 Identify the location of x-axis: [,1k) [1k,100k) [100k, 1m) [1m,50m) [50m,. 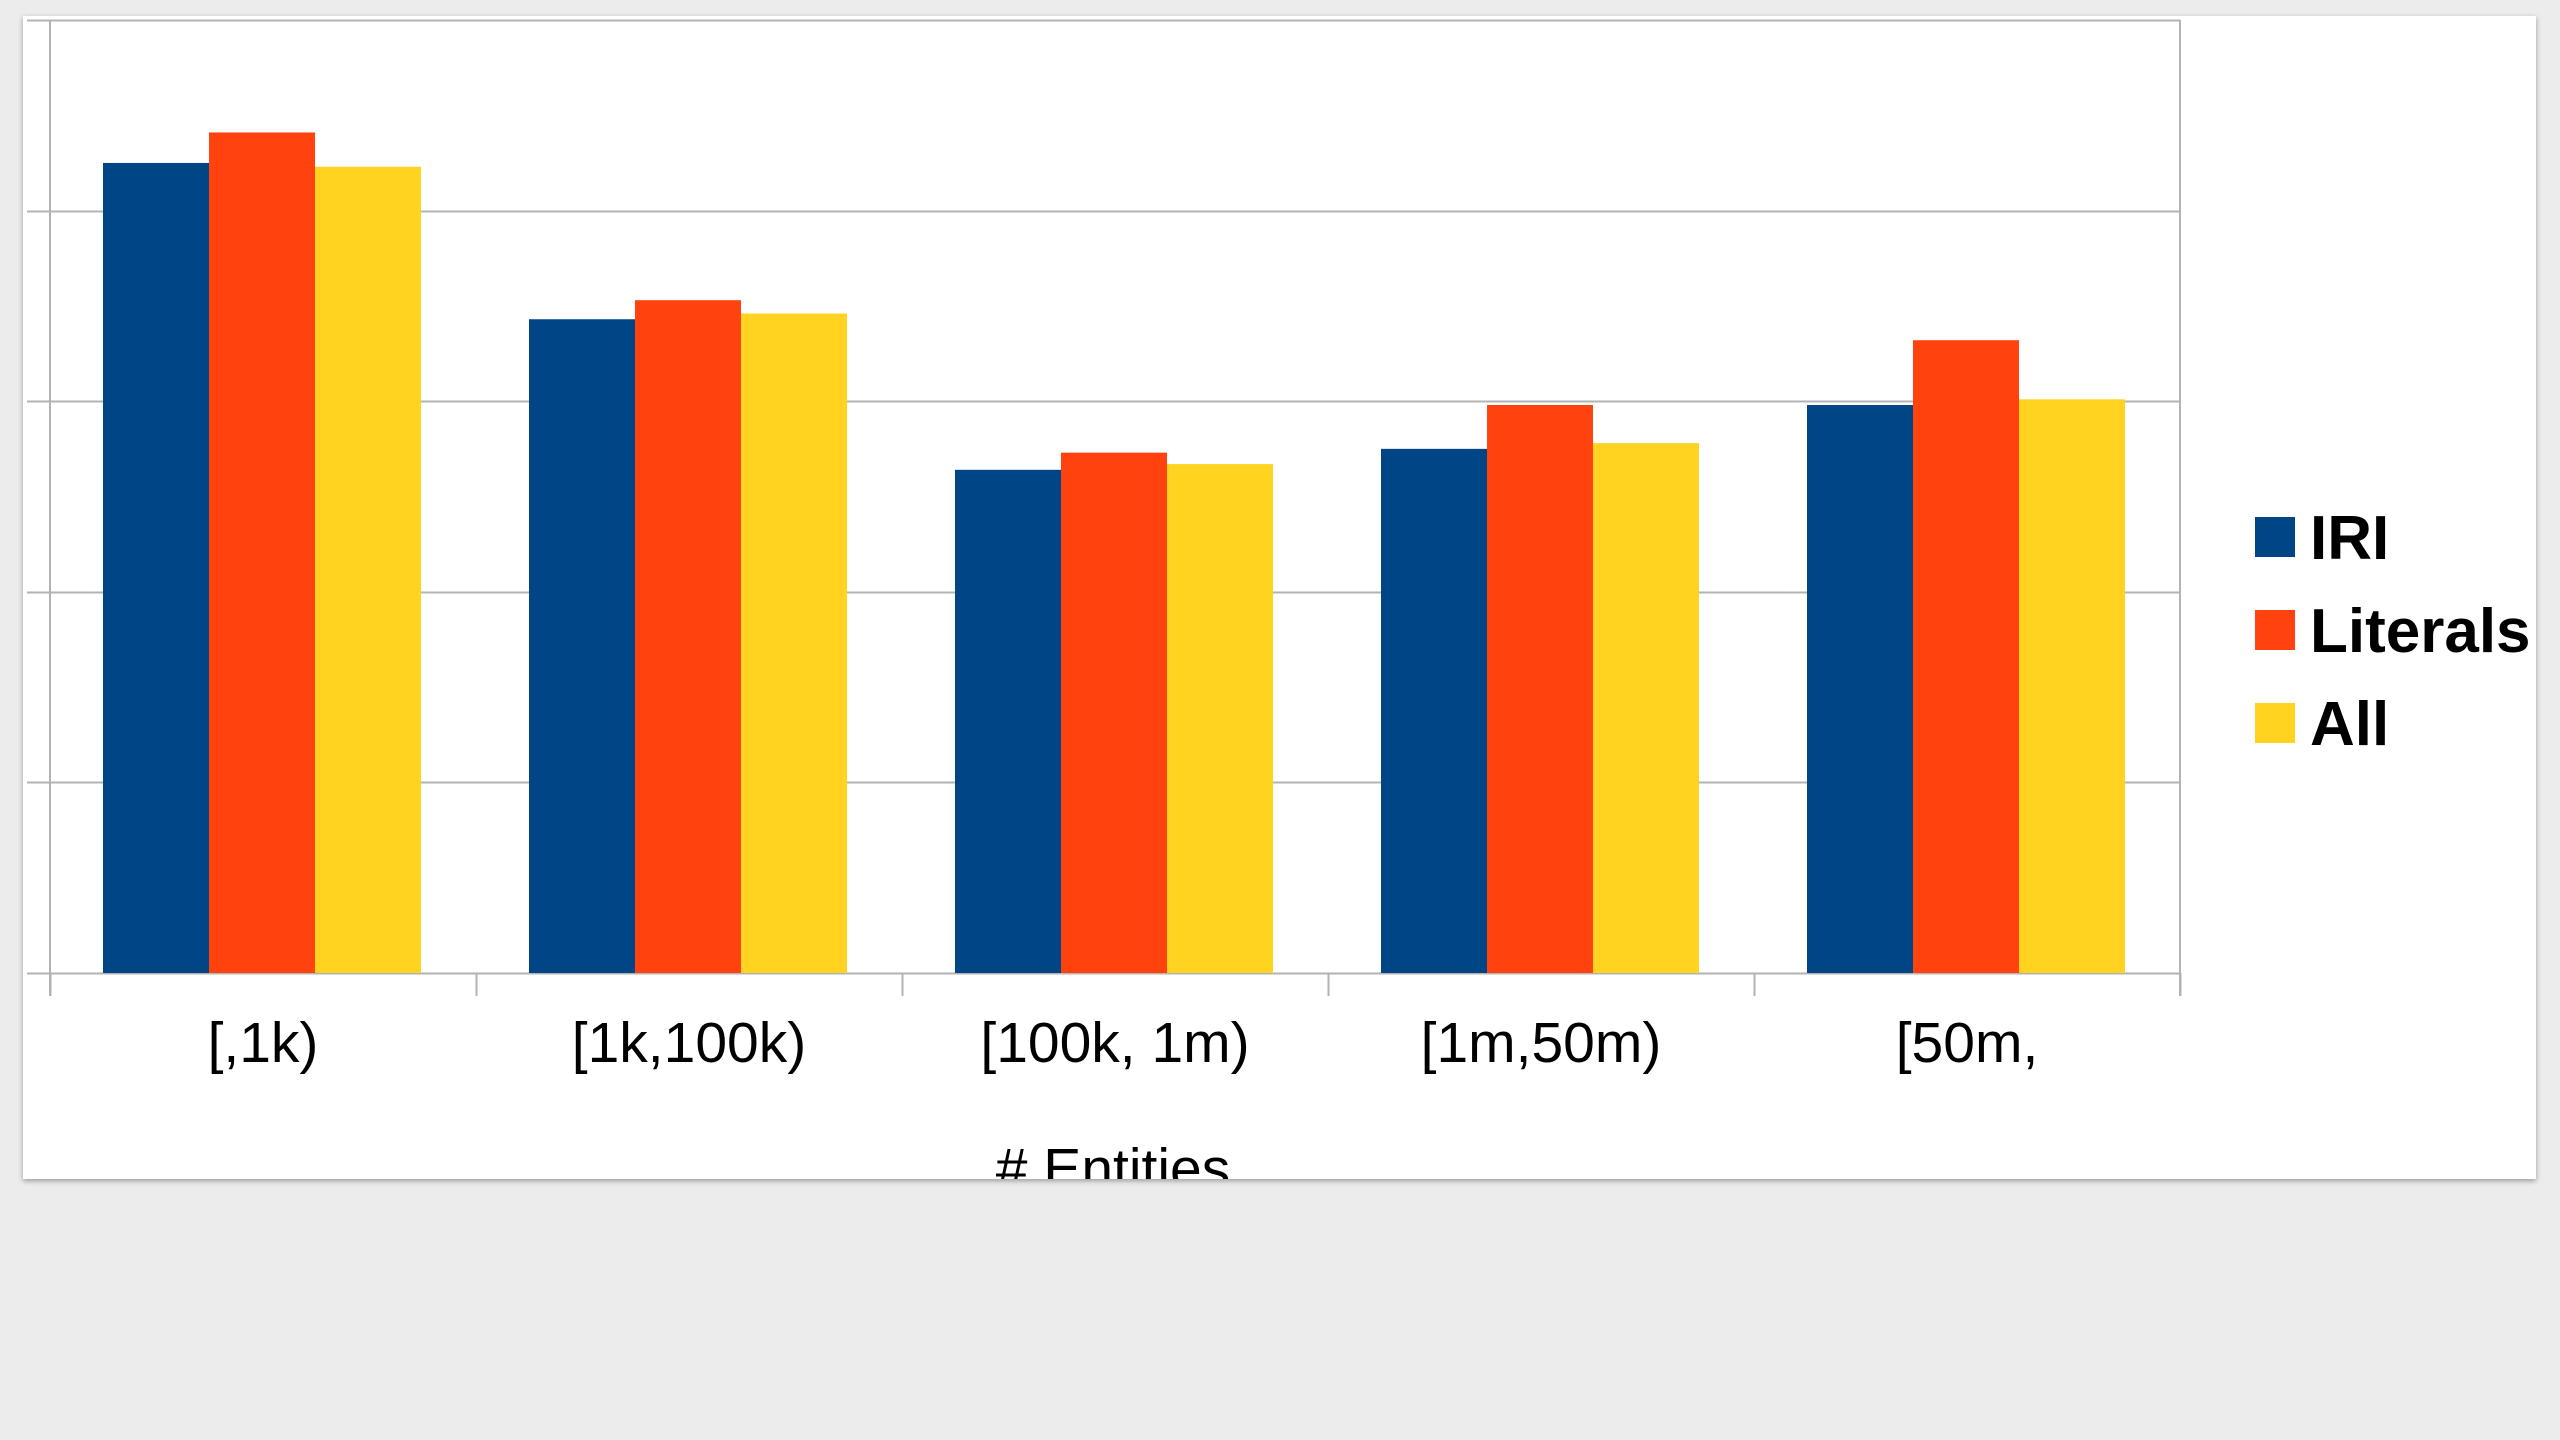
(1115, 1024).